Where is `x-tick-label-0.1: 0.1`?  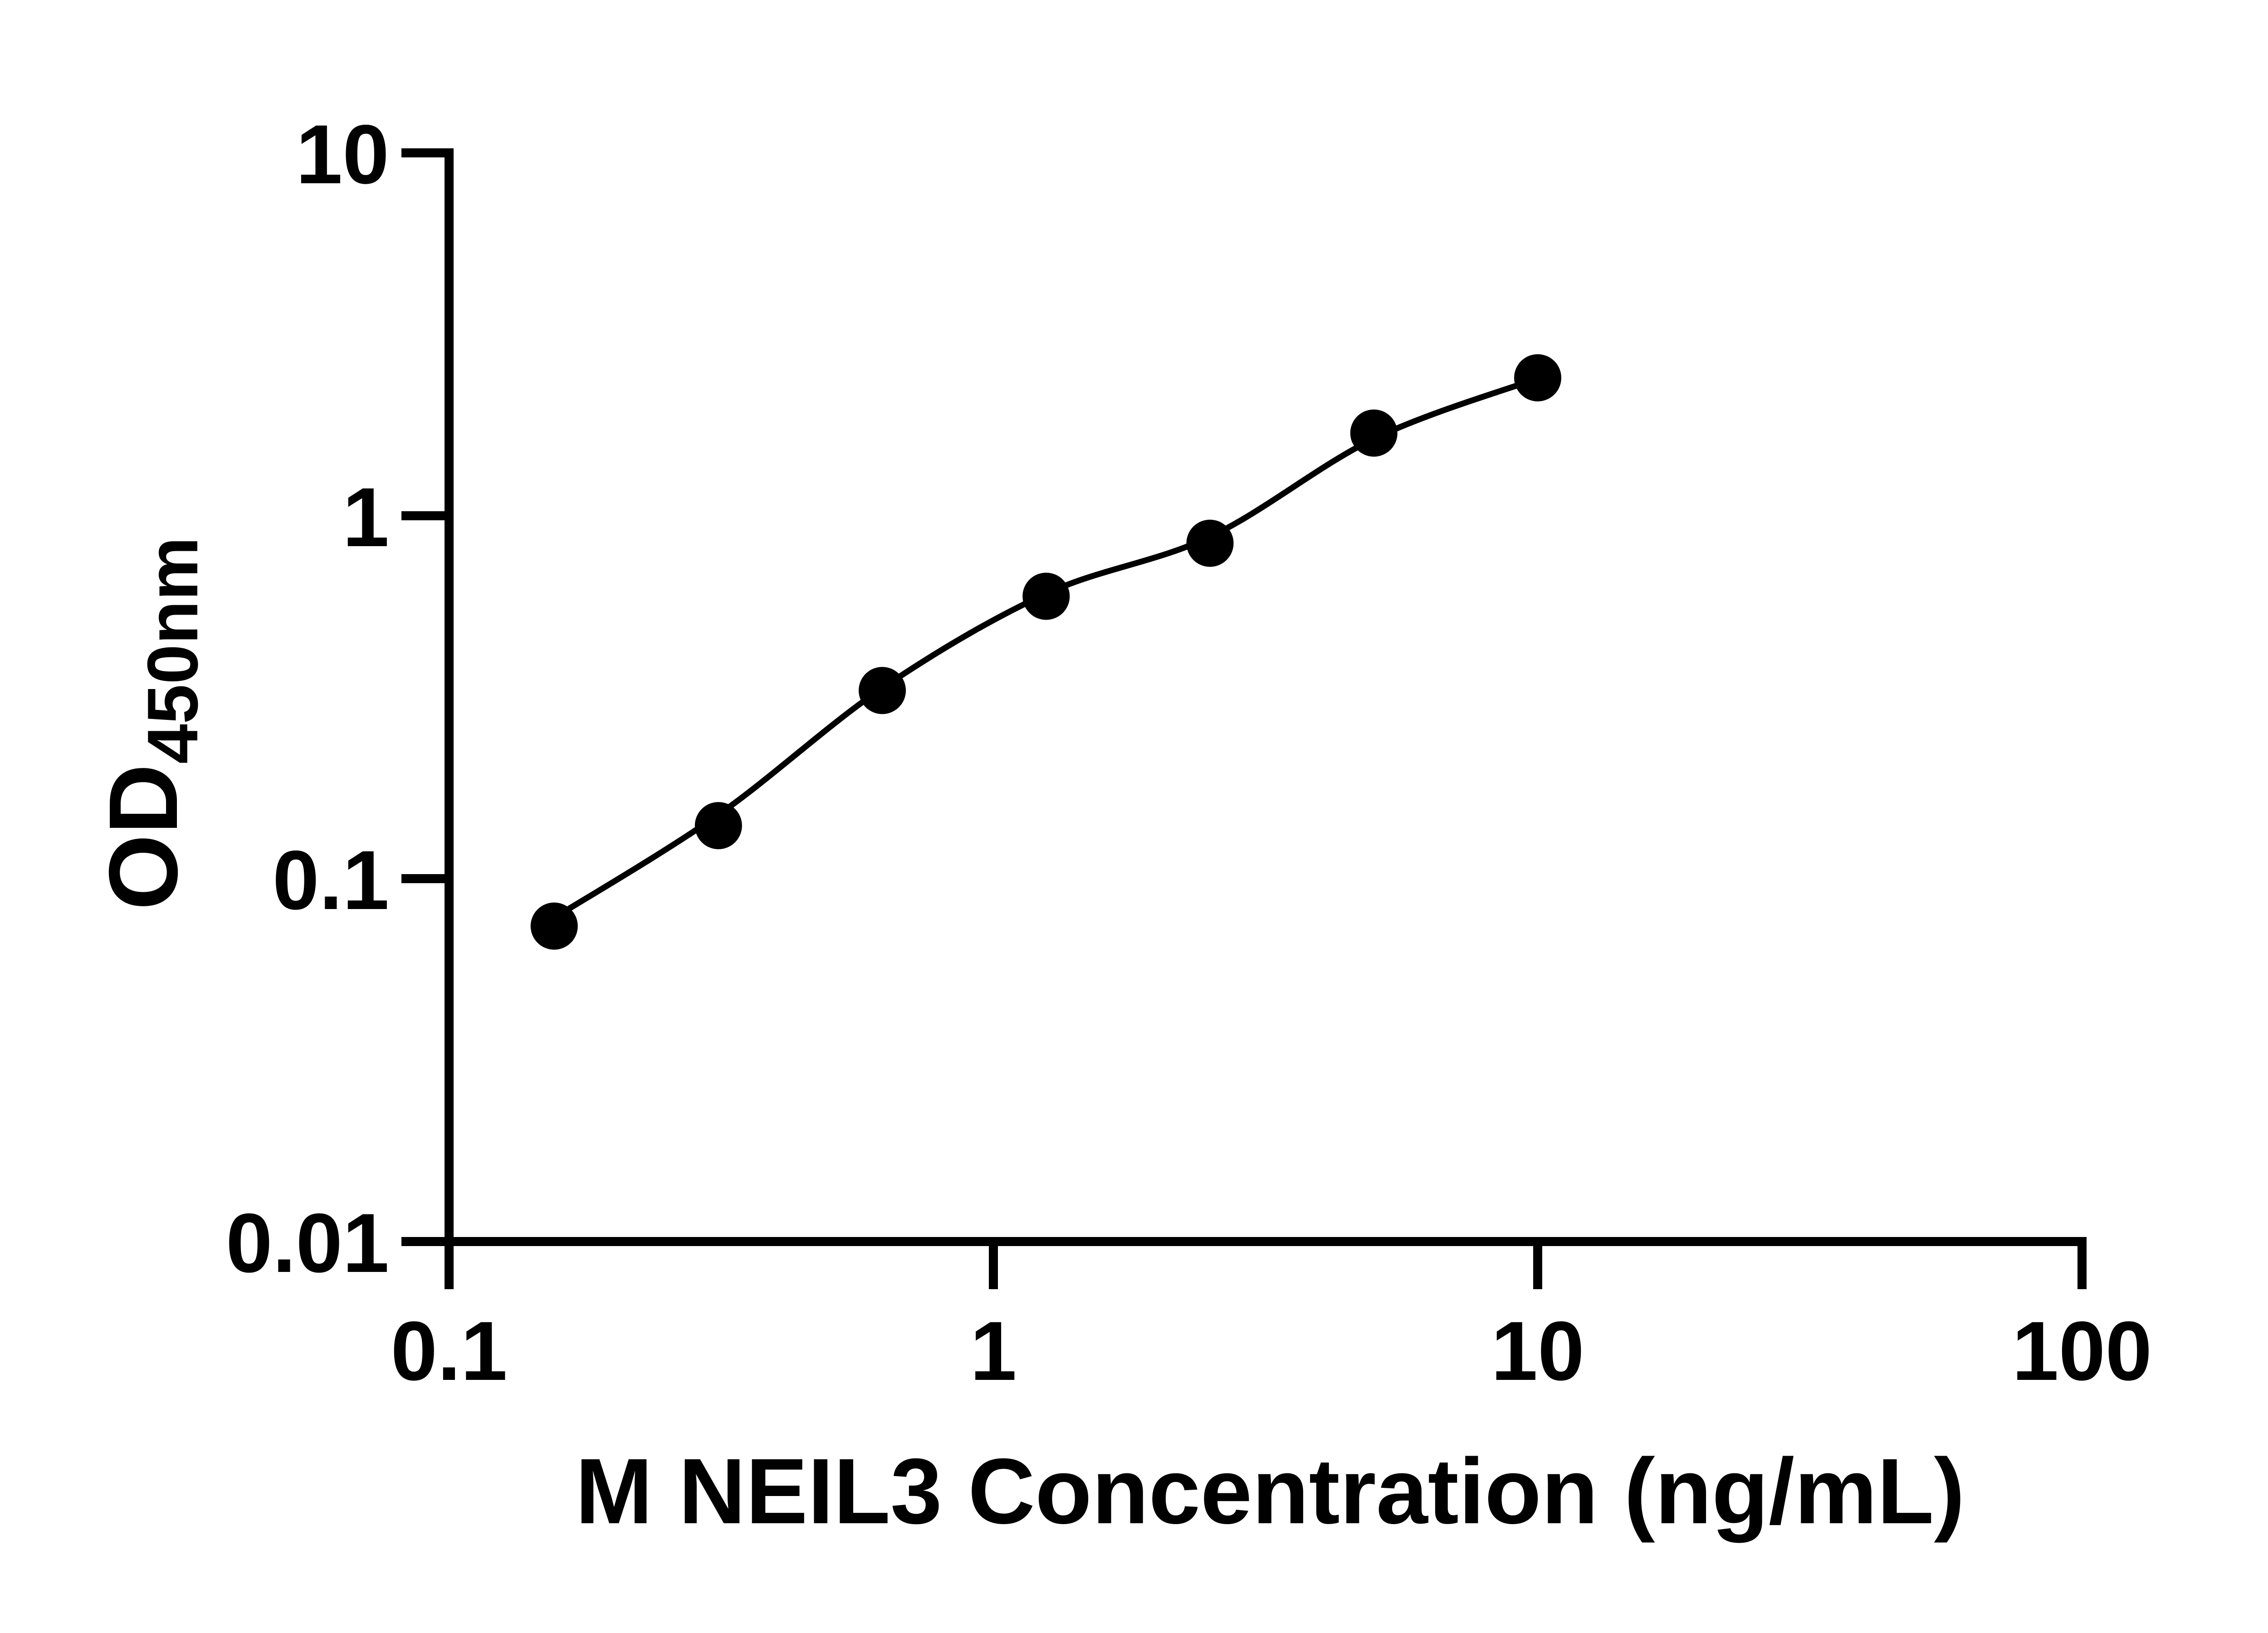
x-tick-label-0.1: 0.1 is located at coordinates (449, 1351).